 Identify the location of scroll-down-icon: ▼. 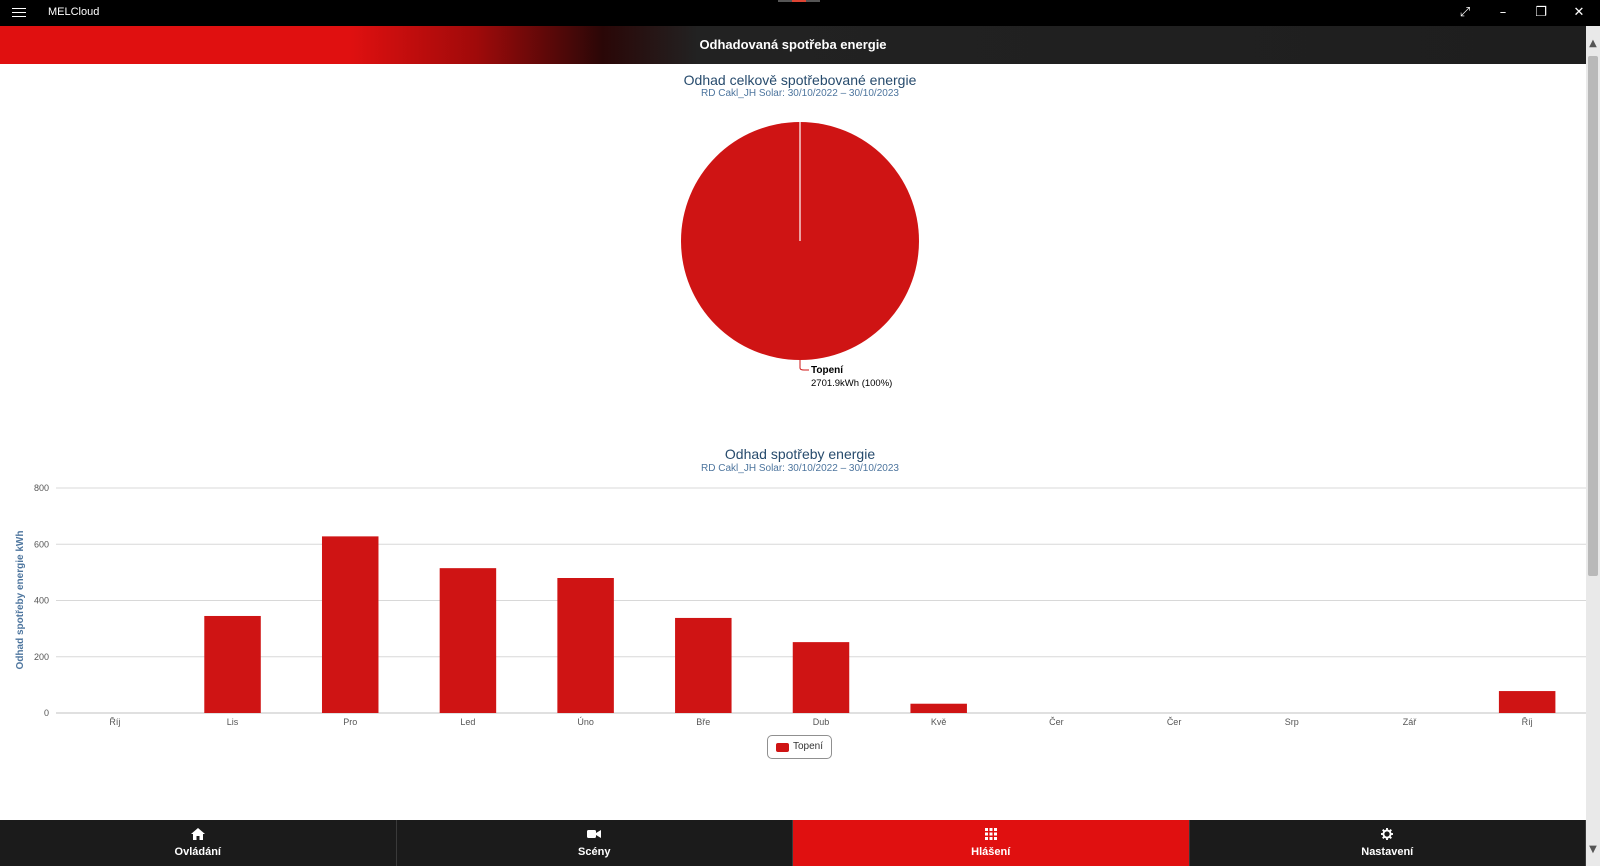
(1593, 849).